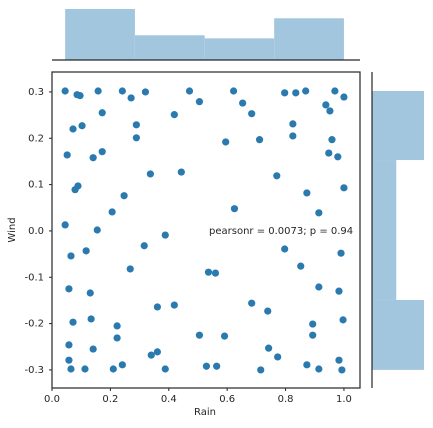 The image size is (433, 428). I want to click on y-tick-label: 0.3, so click(36, 92).